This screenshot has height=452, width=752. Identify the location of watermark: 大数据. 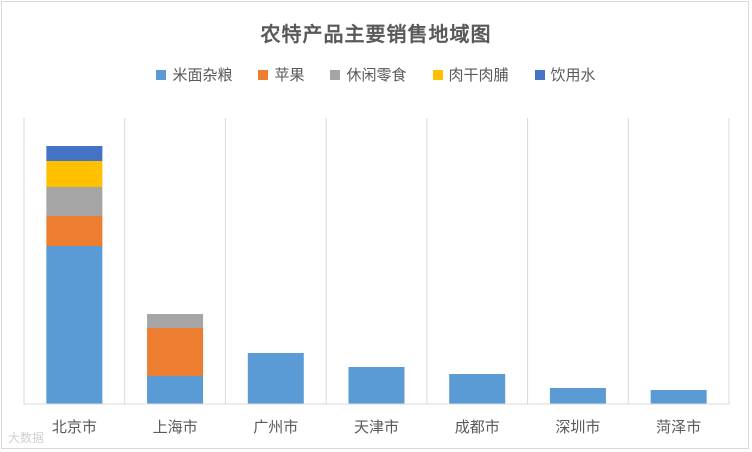
(26, 438).